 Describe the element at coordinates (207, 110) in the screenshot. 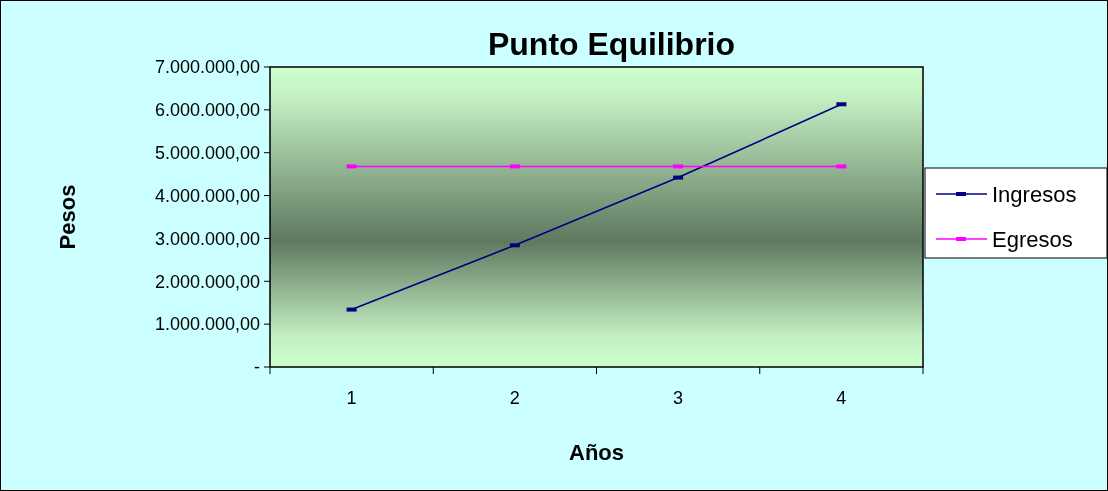

I see `y-tick-label: 6.000.000,00` at that location.